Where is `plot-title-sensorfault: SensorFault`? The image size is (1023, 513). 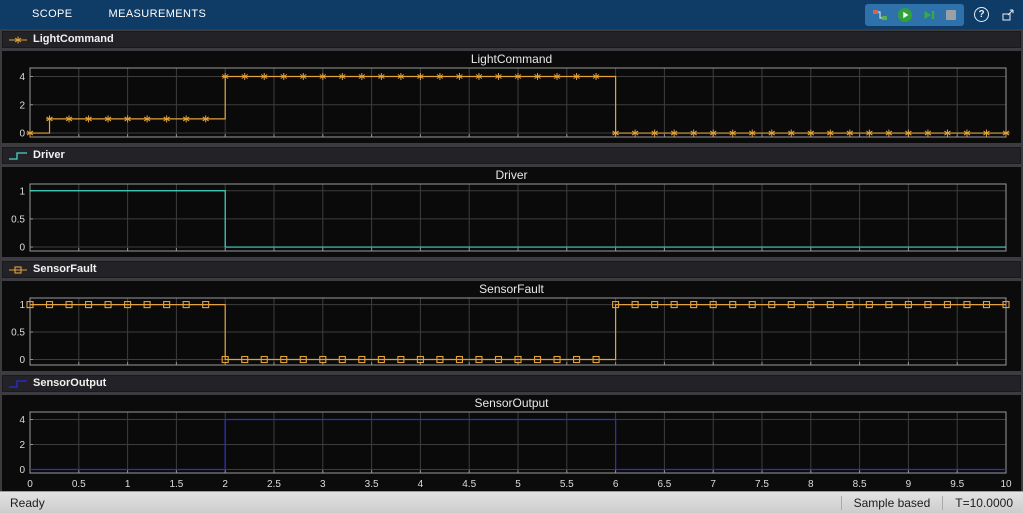 plot-title-sensorfault: SensorFault is located at coordinates (511, 289).